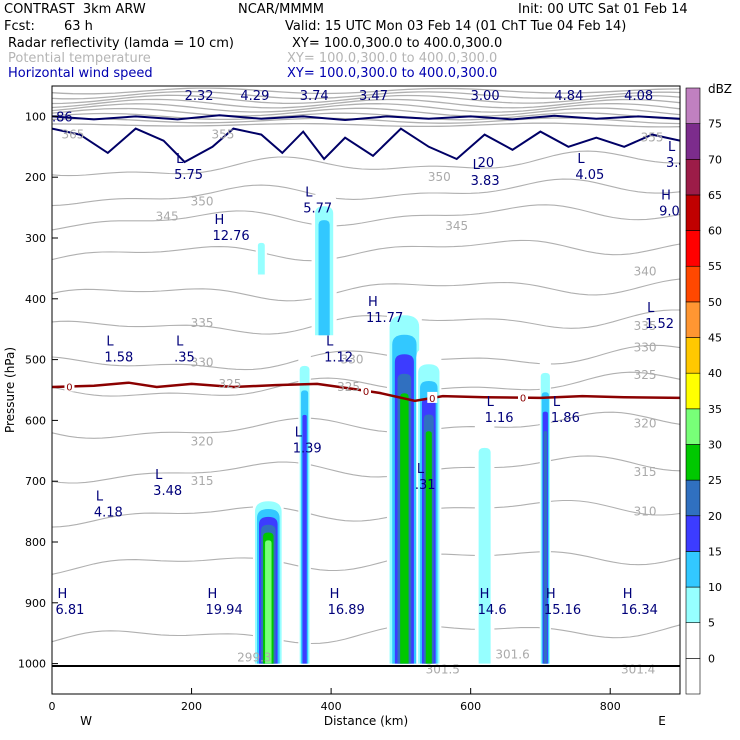 This screenshot has height=740, width=740. What do you see at coordinates (715, 124) in the screenshot?
I see `colorbar-label: 75` at bounding box center [715, 124].